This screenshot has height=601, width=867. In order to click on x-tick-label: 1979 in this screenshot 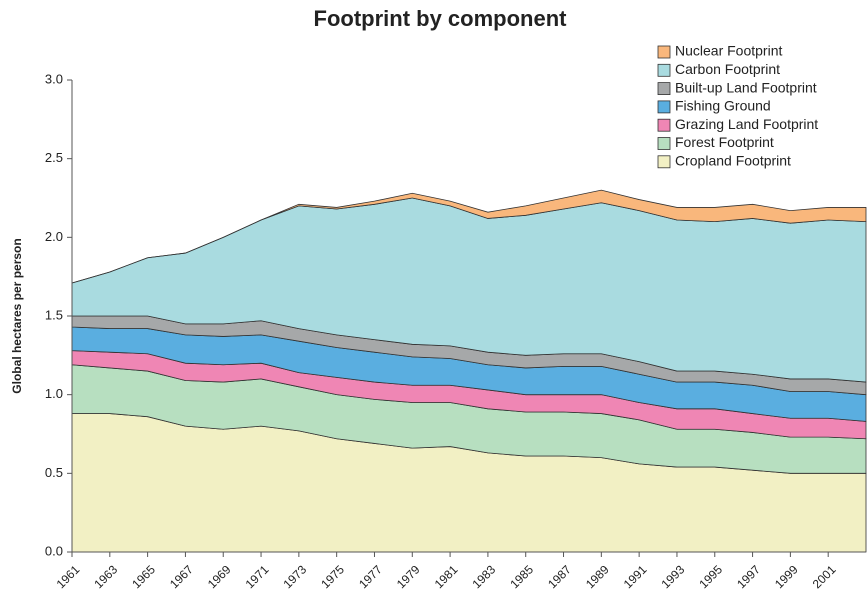, I will do `click(408, 576)`.